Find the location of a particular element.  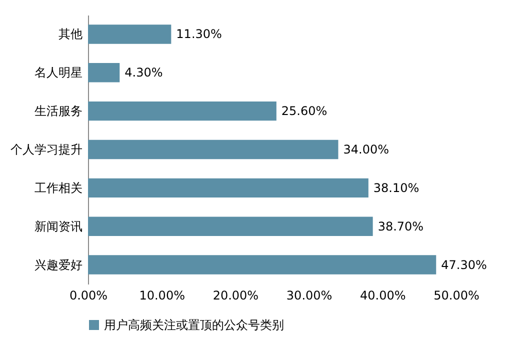

data-label: 47.30% is located at coordinates (464, 265).